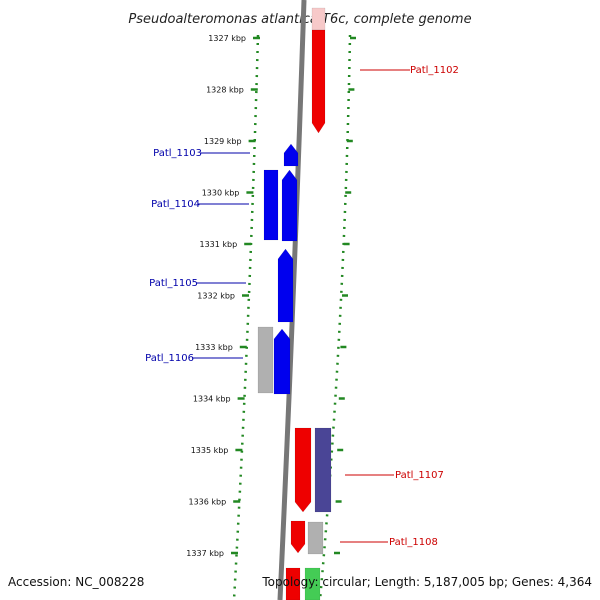 Image resolution: width=600 pixels, height=600 pixels. I want to click on kbp-tick-label: 1337 kbp, so click(205, 553).